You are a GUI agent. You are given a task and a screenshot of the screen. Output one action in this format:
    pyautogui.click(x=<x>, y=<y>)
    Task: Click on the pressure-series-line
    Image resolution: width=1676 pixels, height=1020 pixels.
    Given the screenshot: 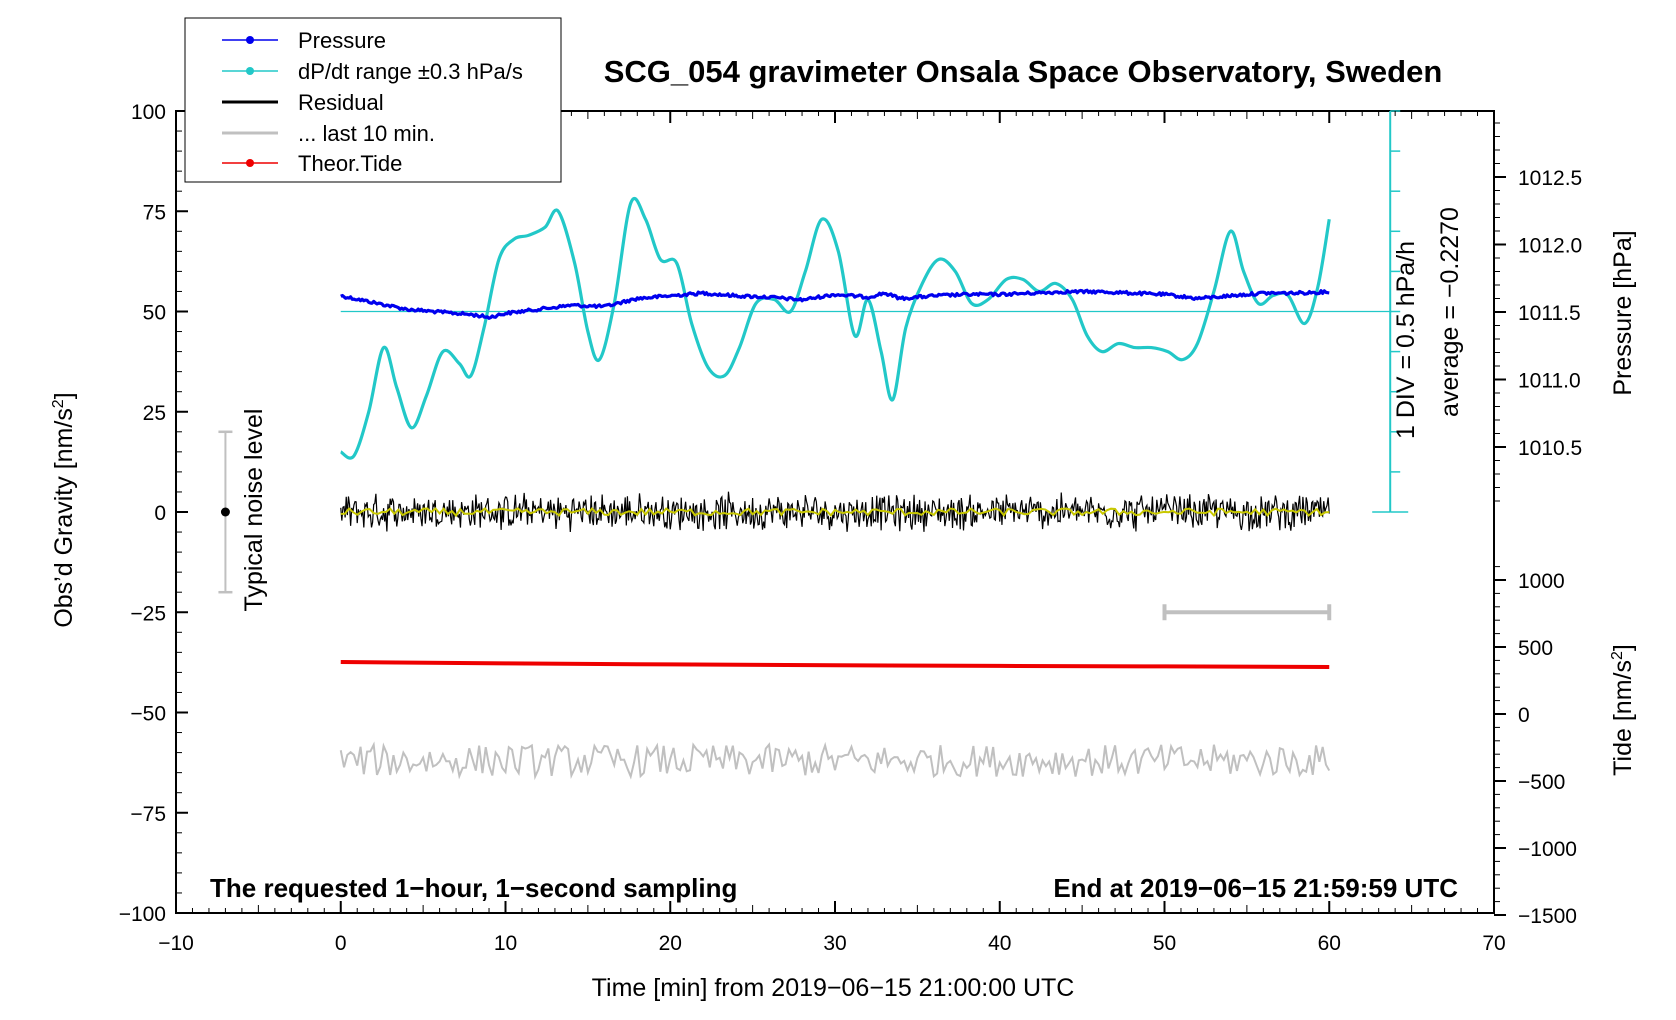 What is the action you would take?
    pyautogui.click(x=835, y=304)
    